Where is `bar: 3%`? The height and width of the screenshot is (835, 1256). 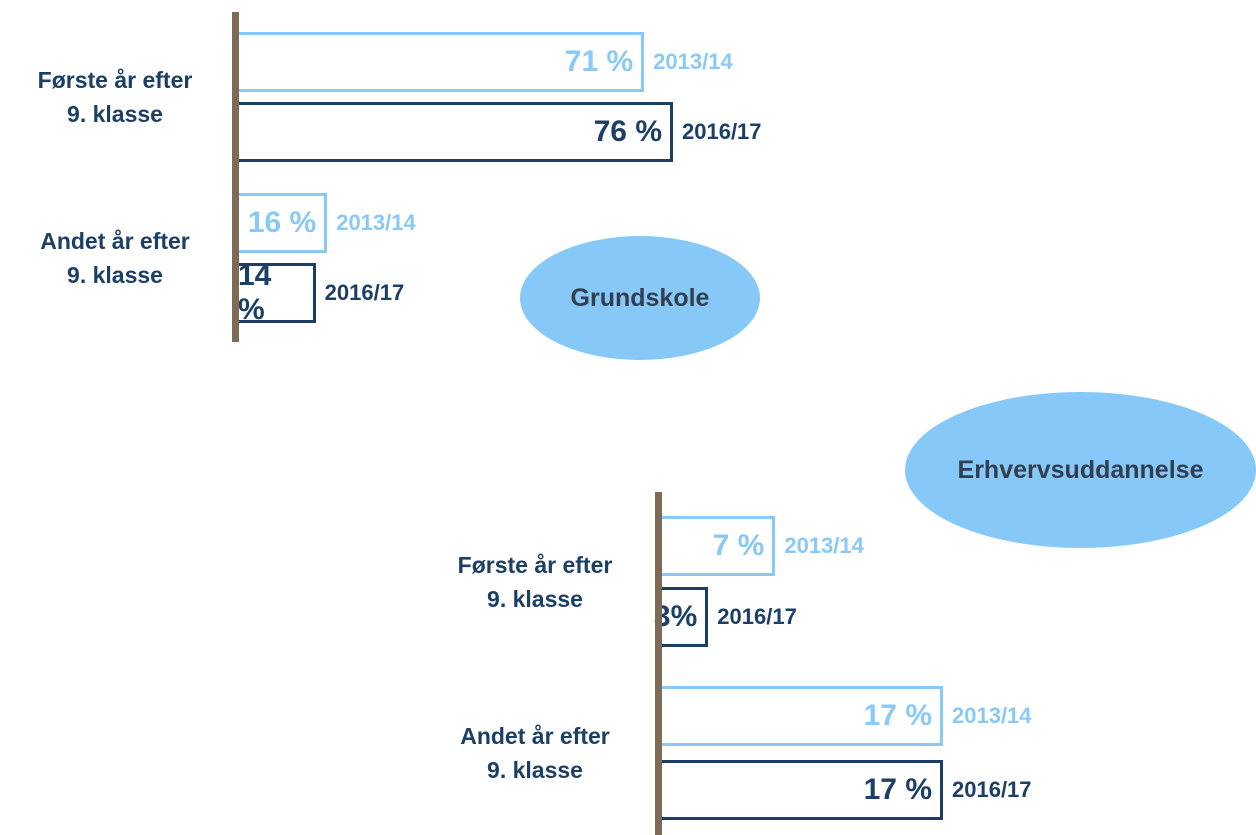
bar: 3% is located at coordinates (681, 617).